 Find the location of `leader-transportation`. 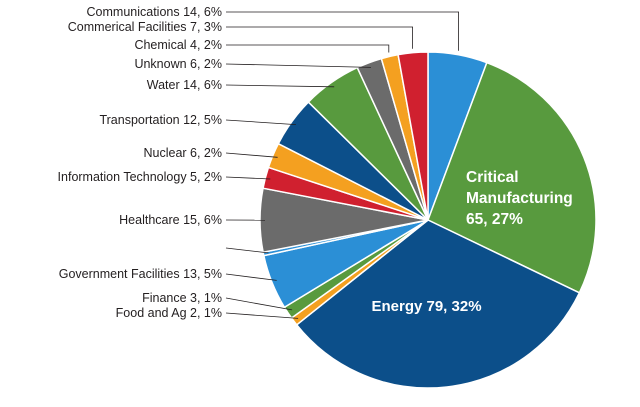

leader-transportation is located at coordinates (260, 122).